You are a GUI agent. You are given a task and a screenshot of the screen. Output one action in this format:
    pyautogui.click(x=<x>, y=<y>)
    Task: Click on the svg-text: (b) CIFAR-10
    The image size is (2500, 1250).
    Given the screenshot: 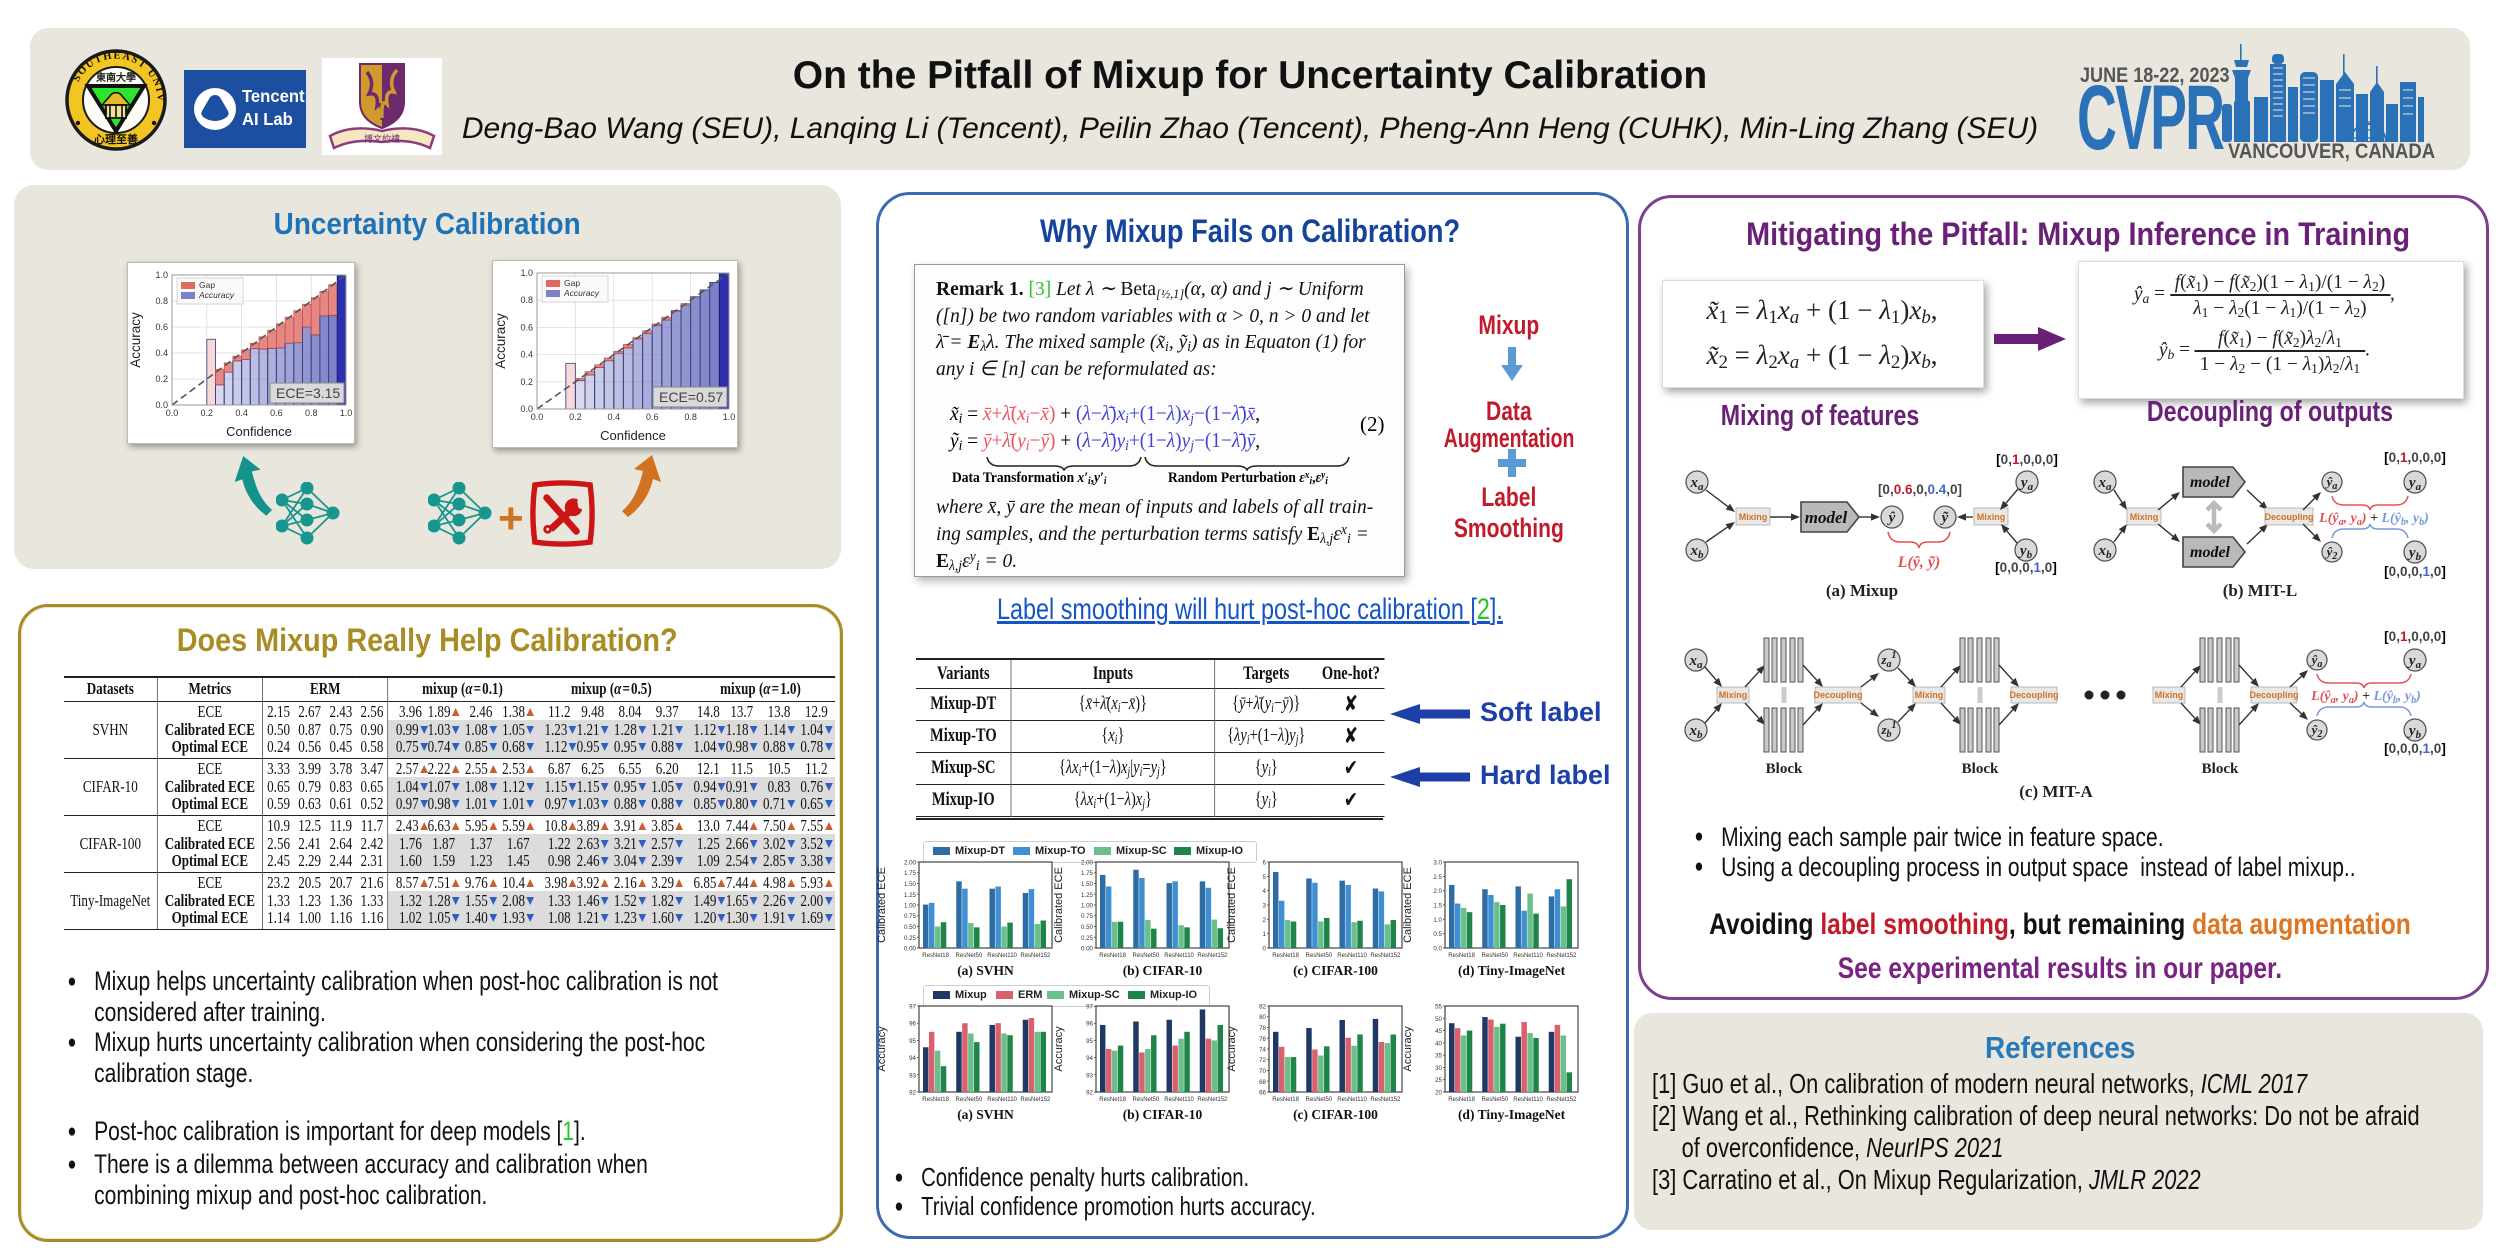 What is the action you would take?
    pyautogui.click(x=1163, y=970)
    